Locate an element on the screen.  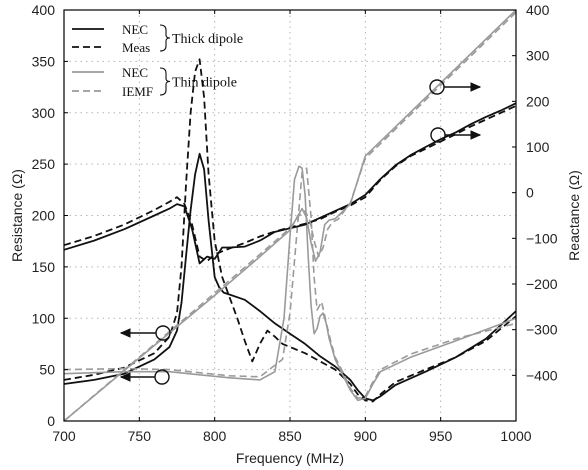
y-tick-label-right: 100 is located at coordinates (538, 147).